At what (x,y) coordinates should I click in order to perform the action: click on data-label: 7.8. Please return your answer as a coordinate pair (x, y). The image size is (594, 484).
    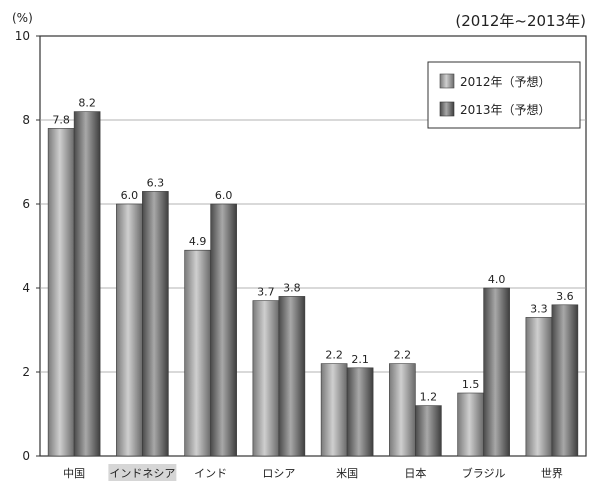
    Looking at the image, I should click on (61, 119).